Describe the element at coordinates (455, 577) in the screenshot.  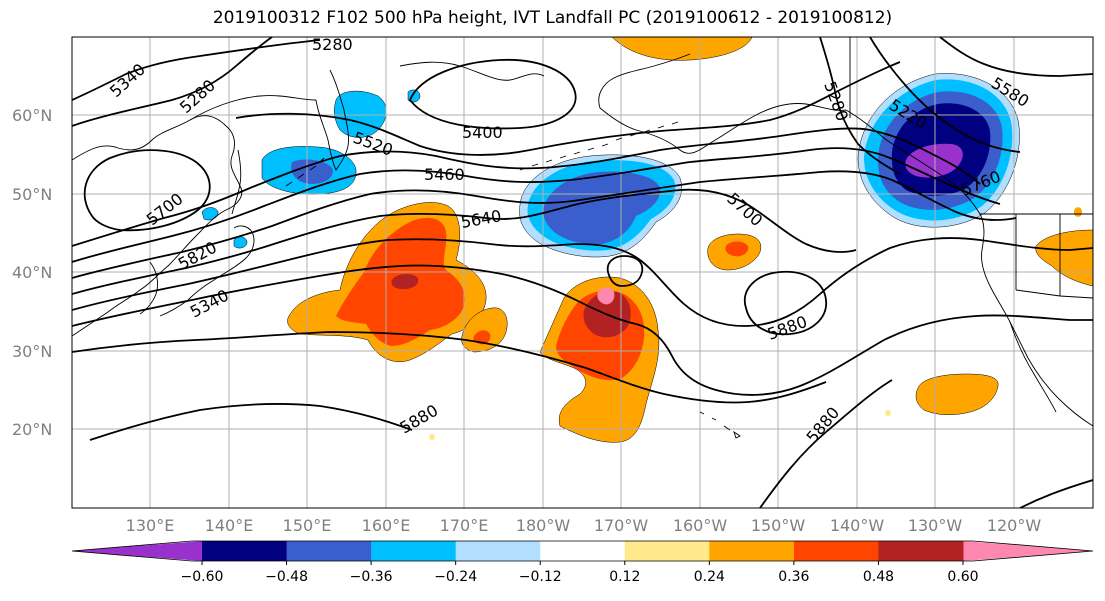
I see `colorbar-tick-label: −0.24` at that location.